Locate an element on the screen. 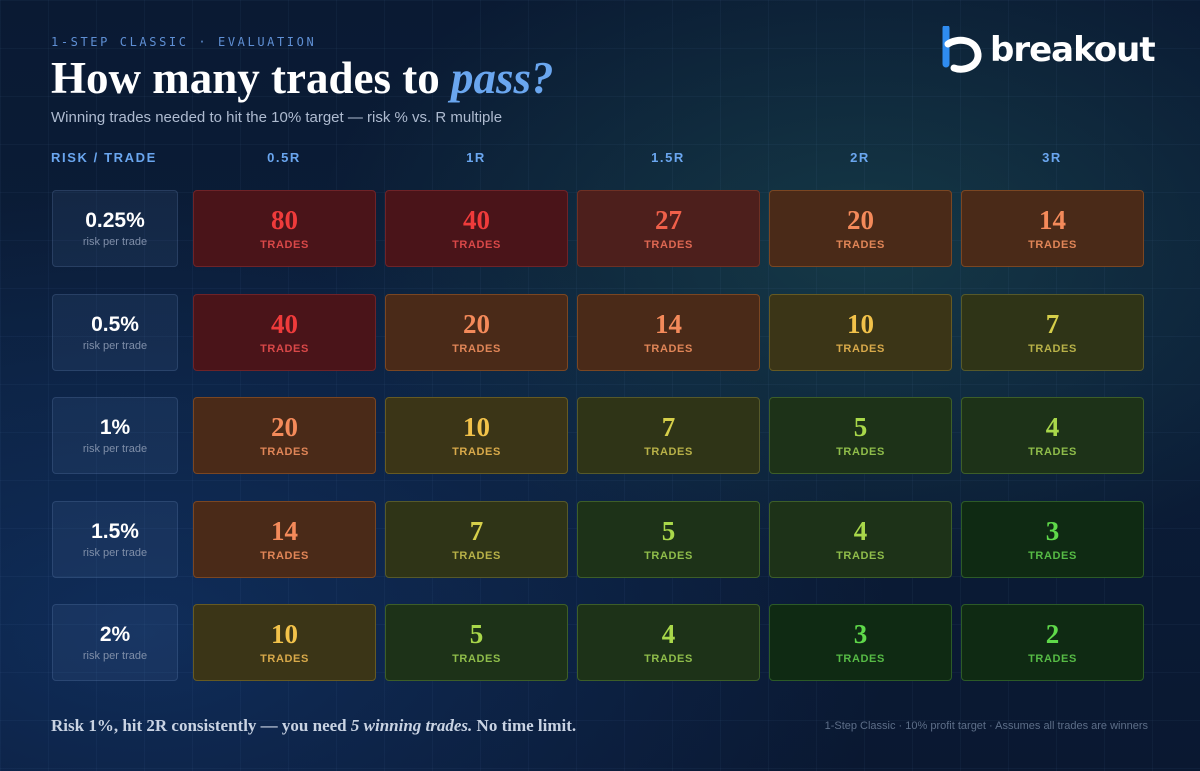 The image size is (1200, 771). column-header: 0.5R is located at coordinates (284, 157).